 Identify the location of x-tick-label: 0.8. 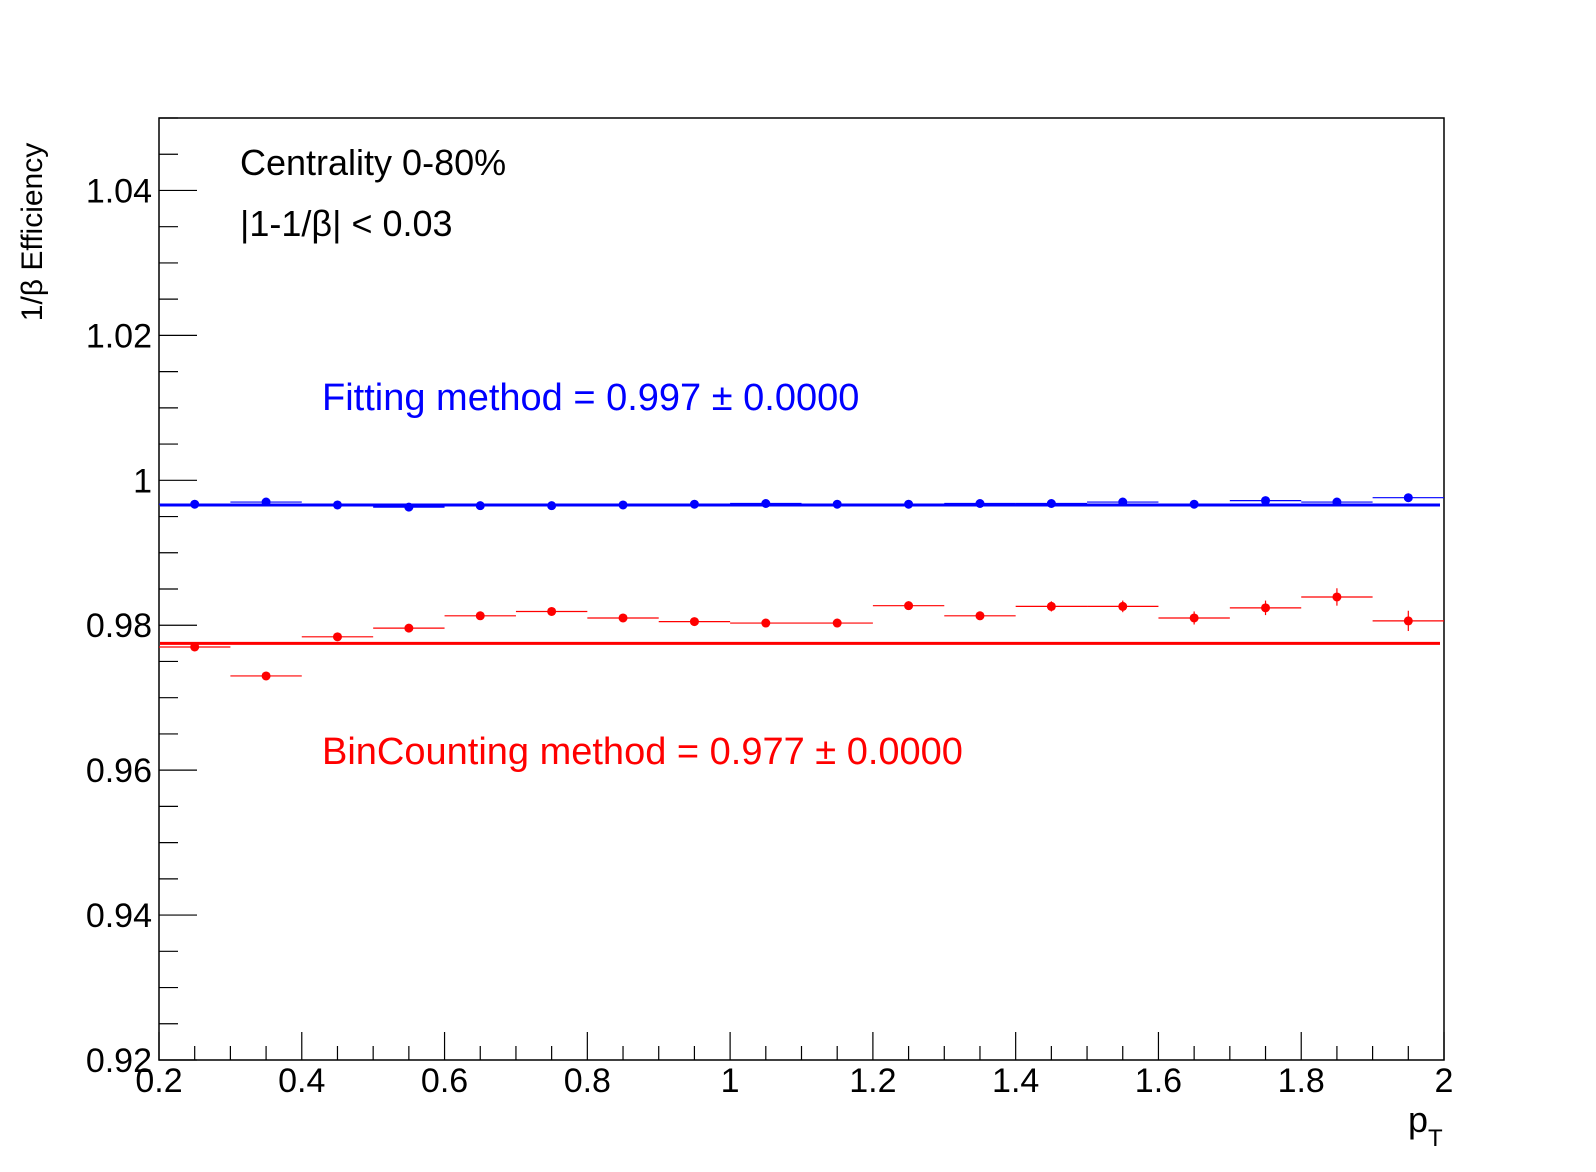
(587, 1081).